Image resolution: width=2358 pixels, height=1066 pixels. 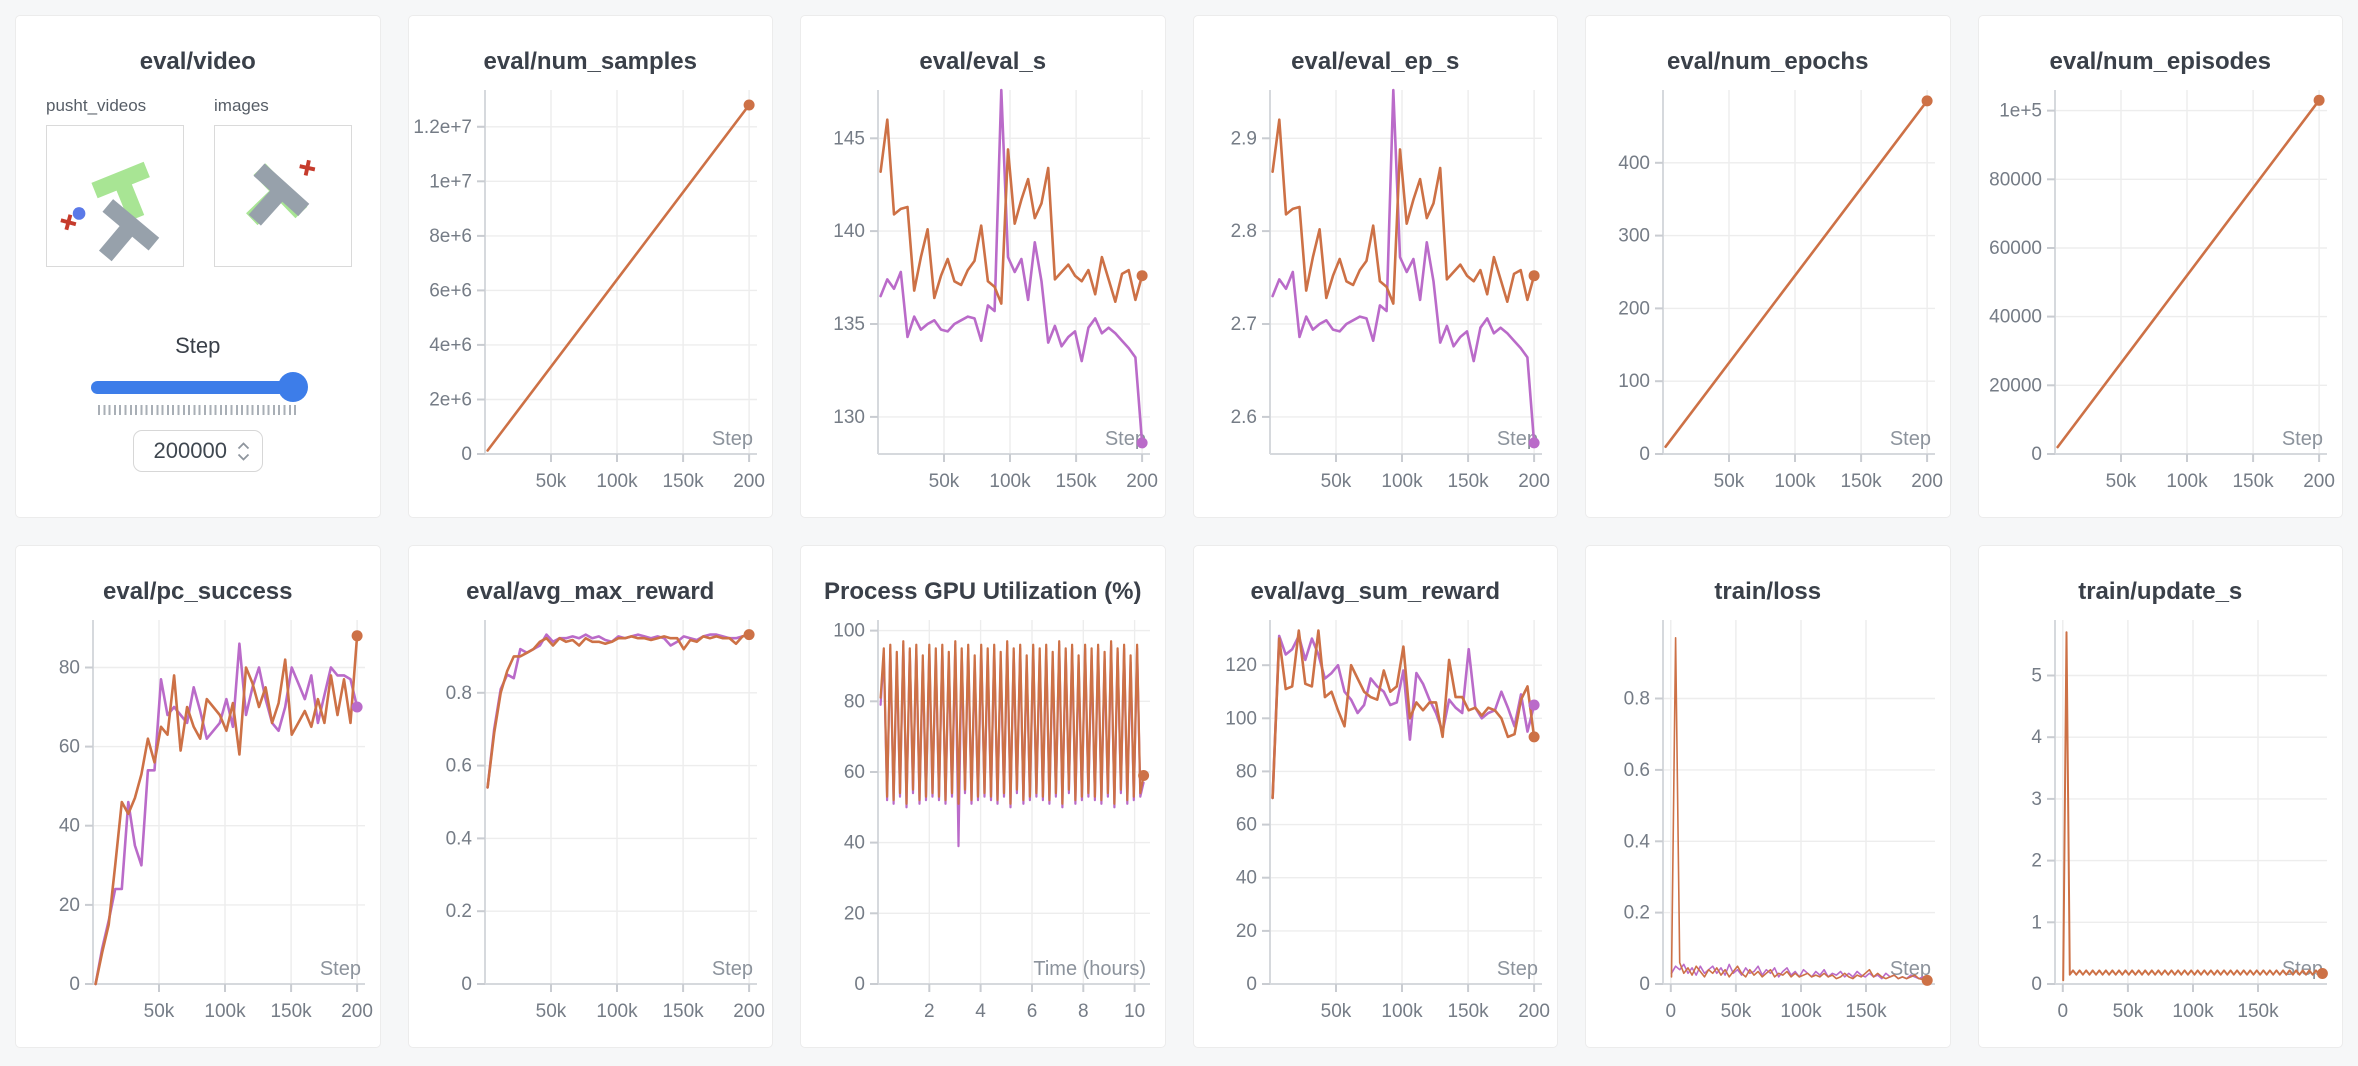 I want to click on media-pusht-videos: pusht_videos, so click(x=115, y=181).